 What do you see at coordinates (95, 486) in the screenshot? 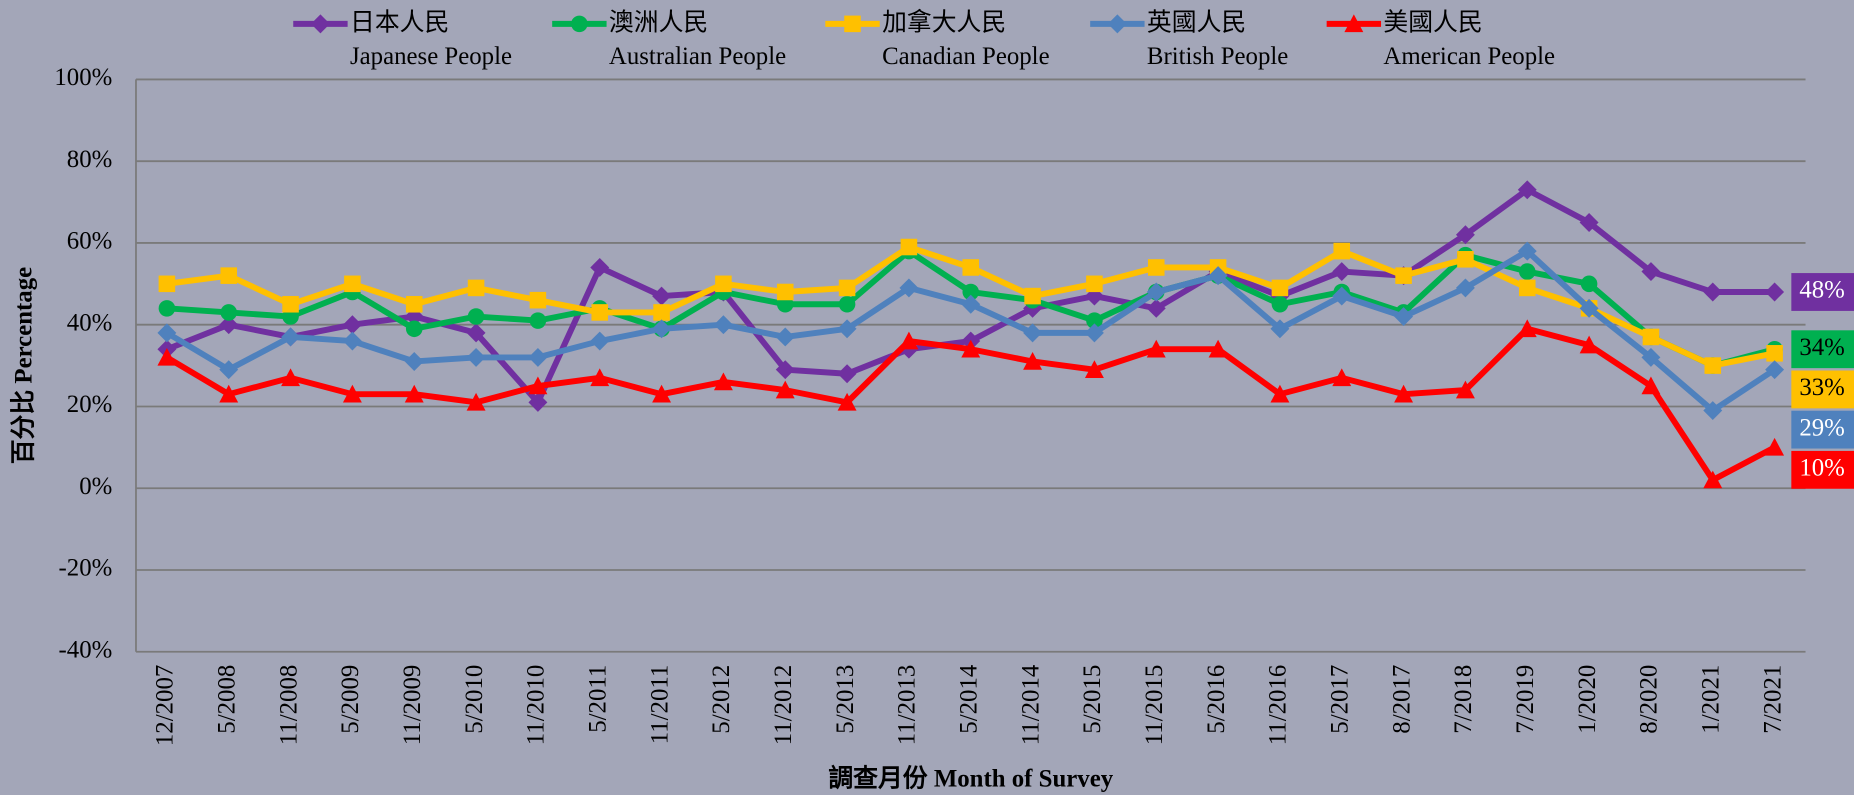
I see `y-tick-label: 0%` at bounding box center [95, 486].